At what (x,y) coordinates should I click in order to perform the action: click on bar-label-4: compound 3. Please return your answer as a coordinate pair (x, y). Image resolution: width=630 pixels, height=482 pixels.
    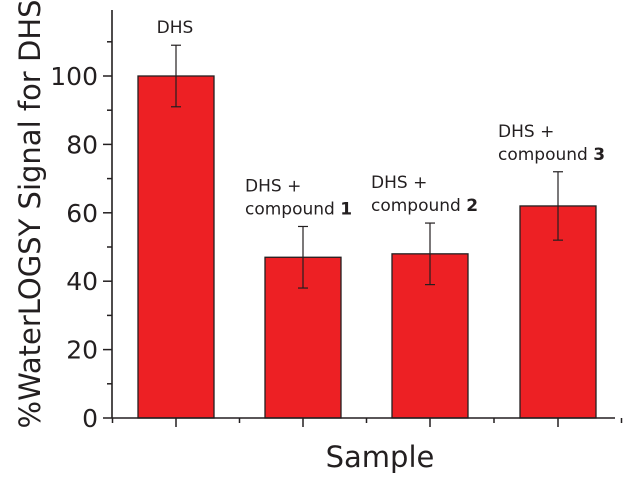
    Looking at the image, I should click on (551, 155).